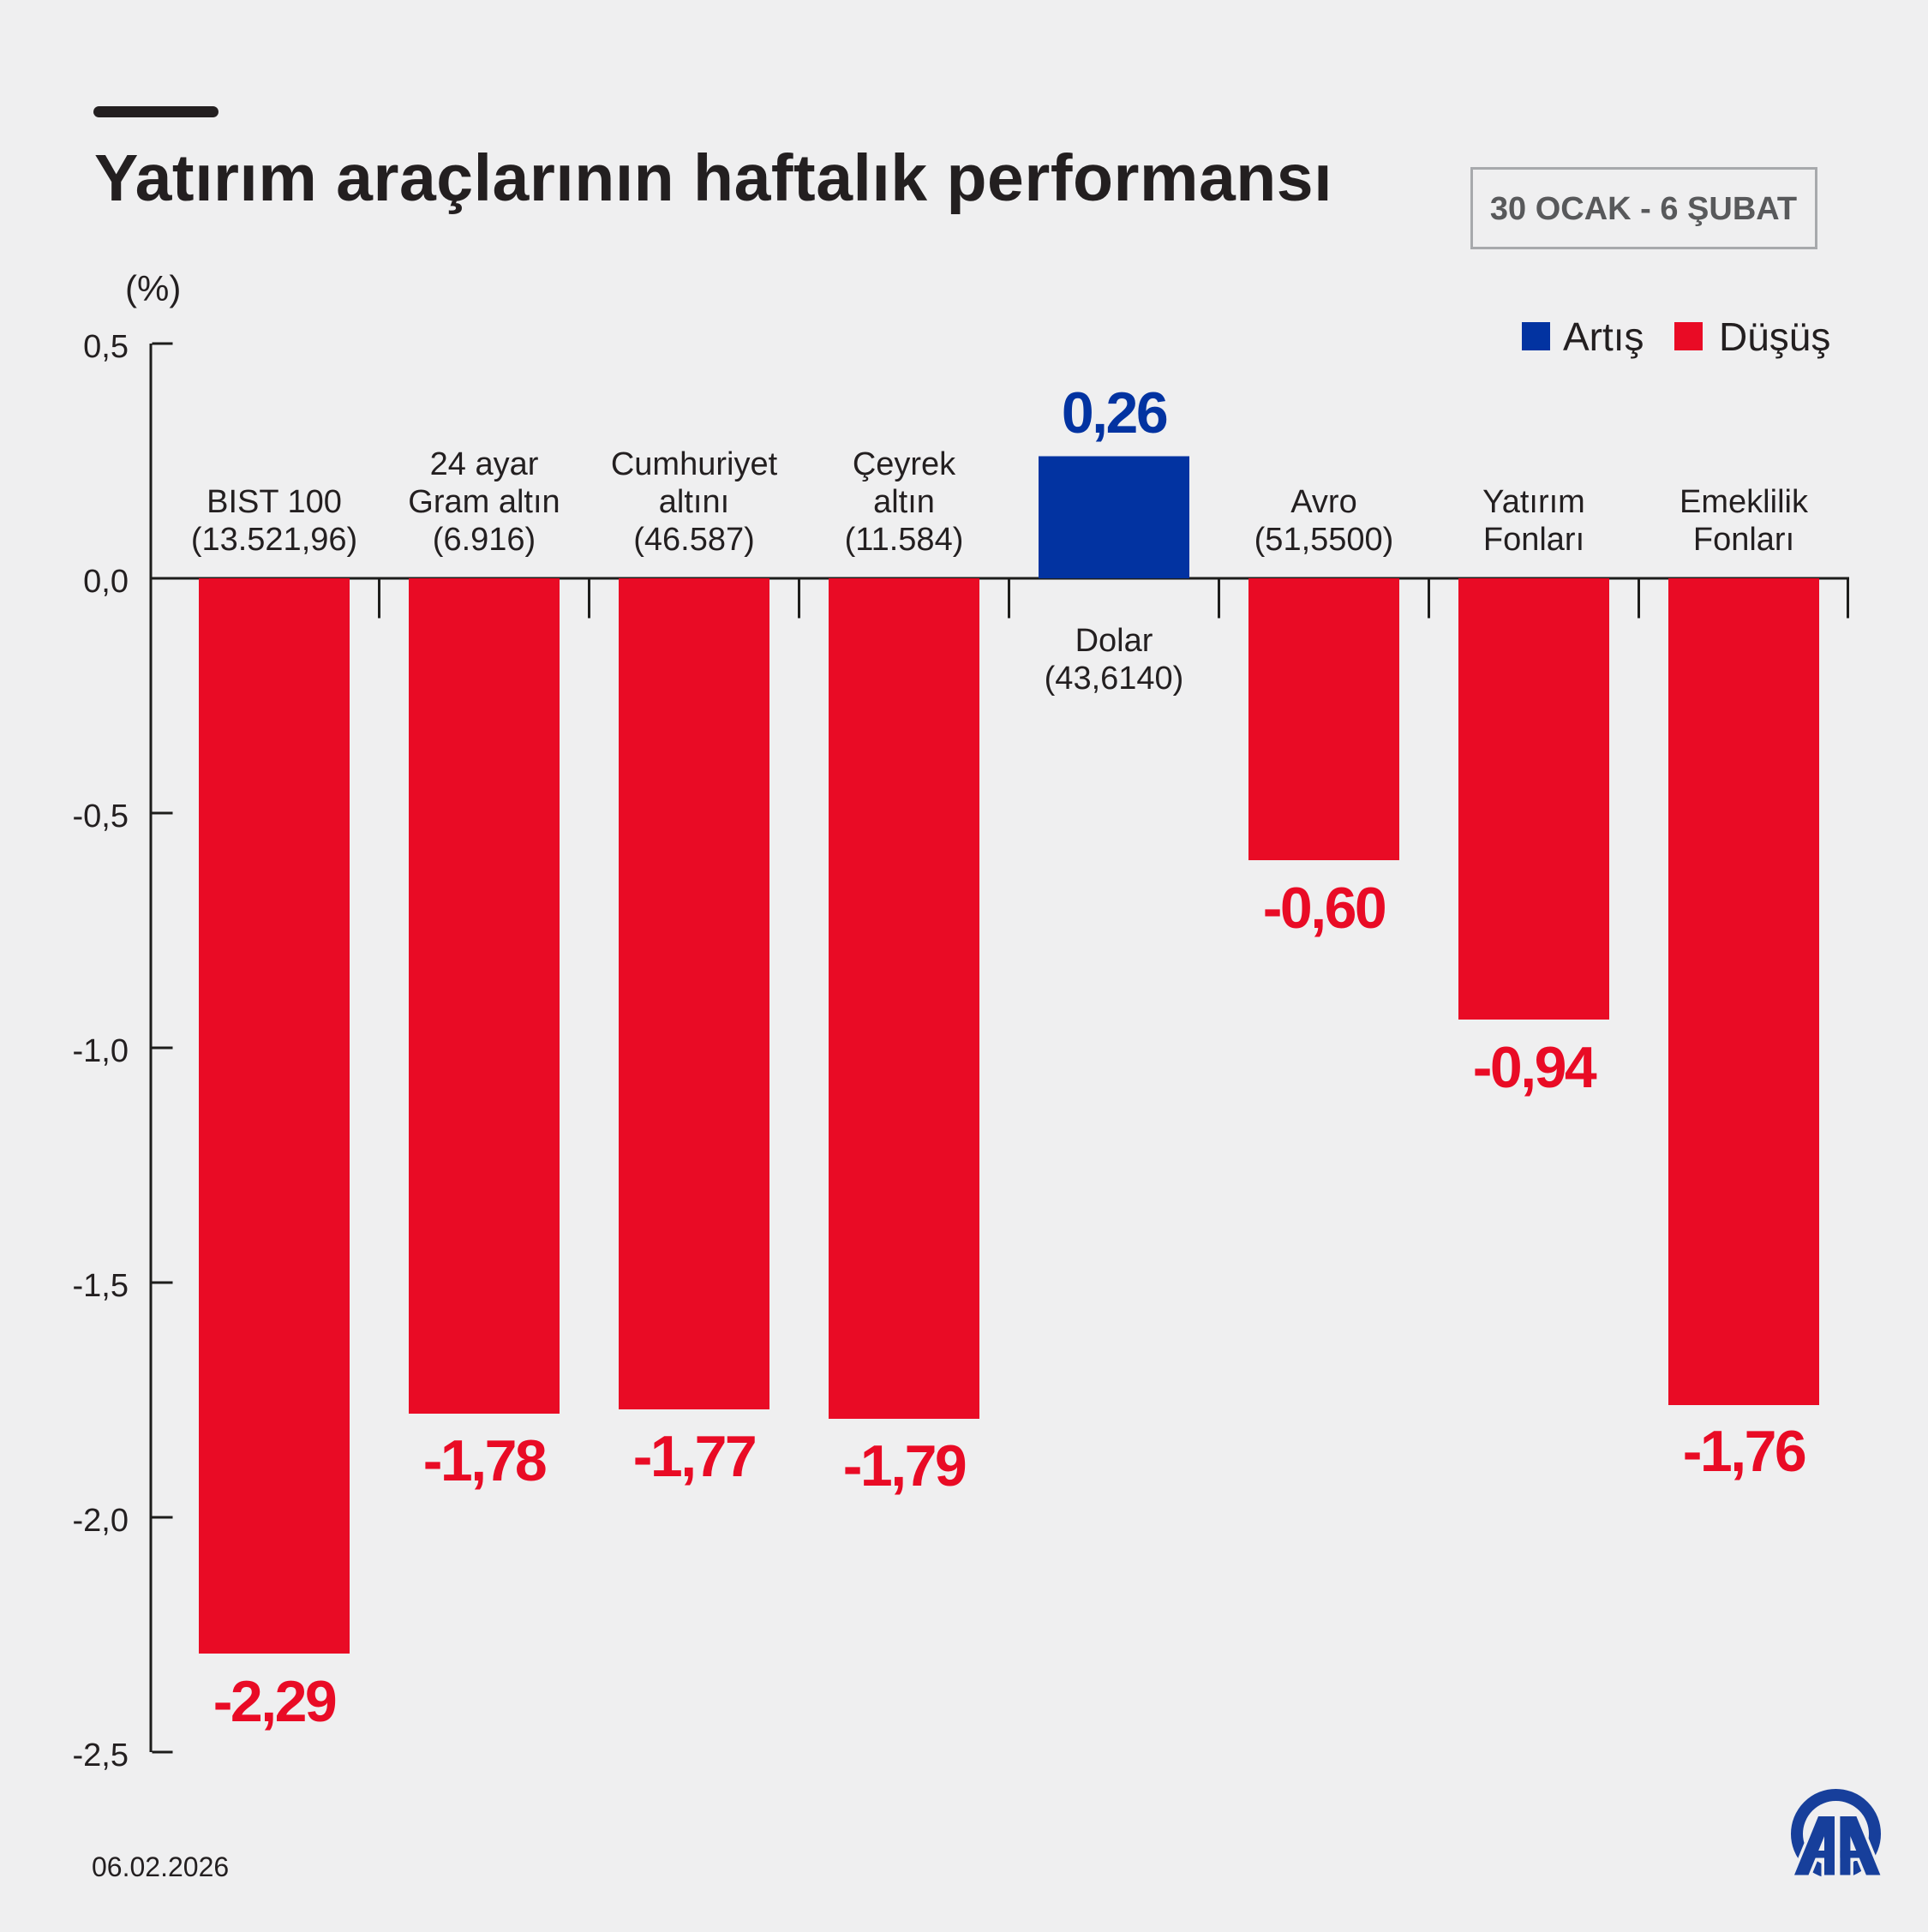 The image size is (1928, 1932). Describe the element at coordinates (904, 502) in the screenshot. I see `svg-text: altın` at that location.